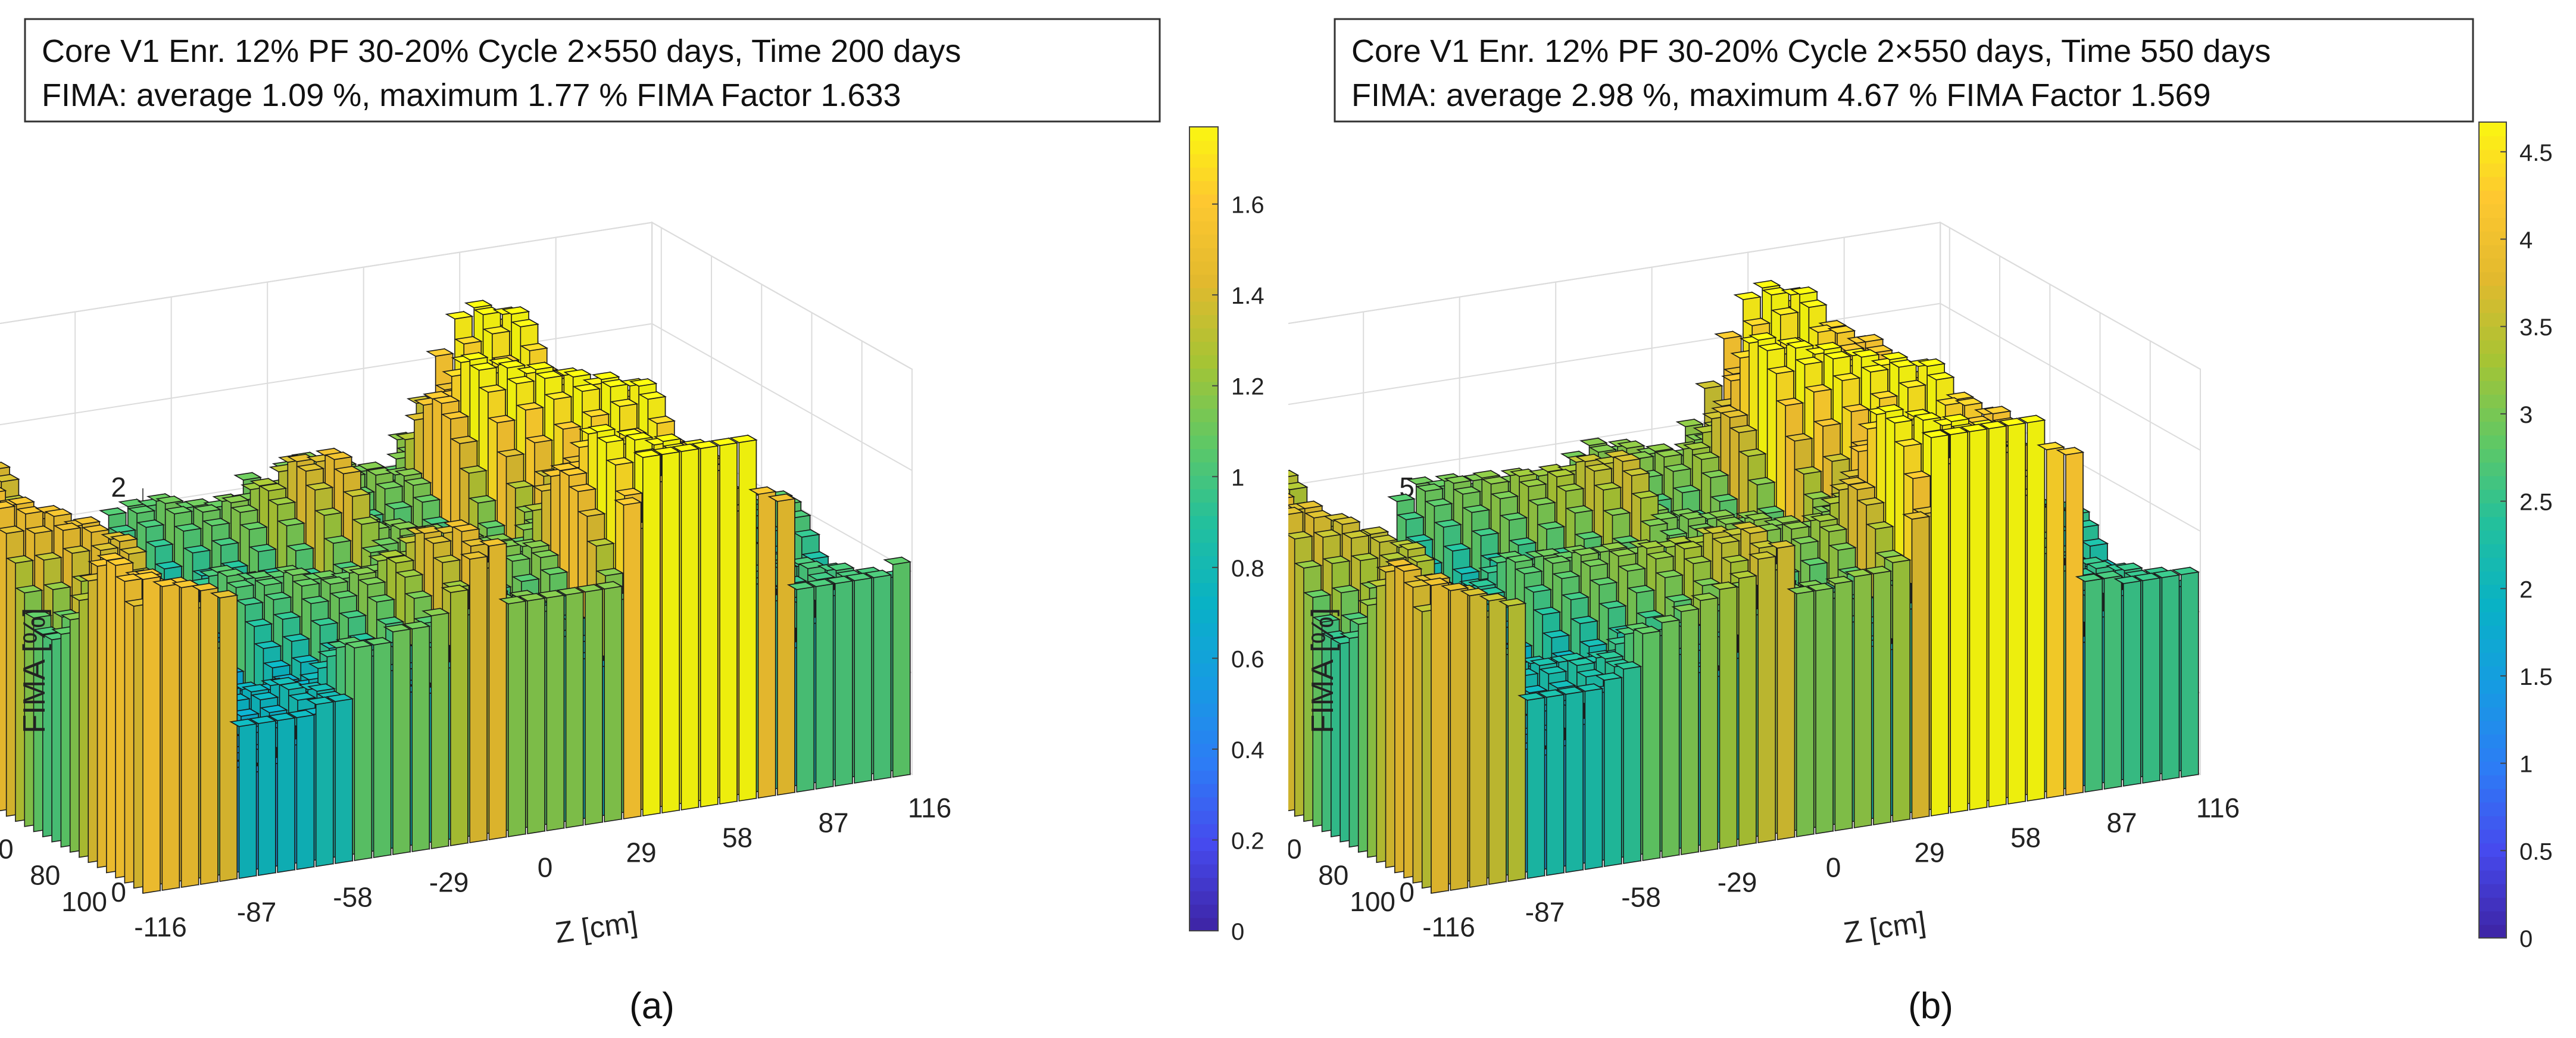 Image resolution: width=2576 pixels, height=1038 pixels. I want to click on z-tick-label-b: 0, so click(1407, 892).